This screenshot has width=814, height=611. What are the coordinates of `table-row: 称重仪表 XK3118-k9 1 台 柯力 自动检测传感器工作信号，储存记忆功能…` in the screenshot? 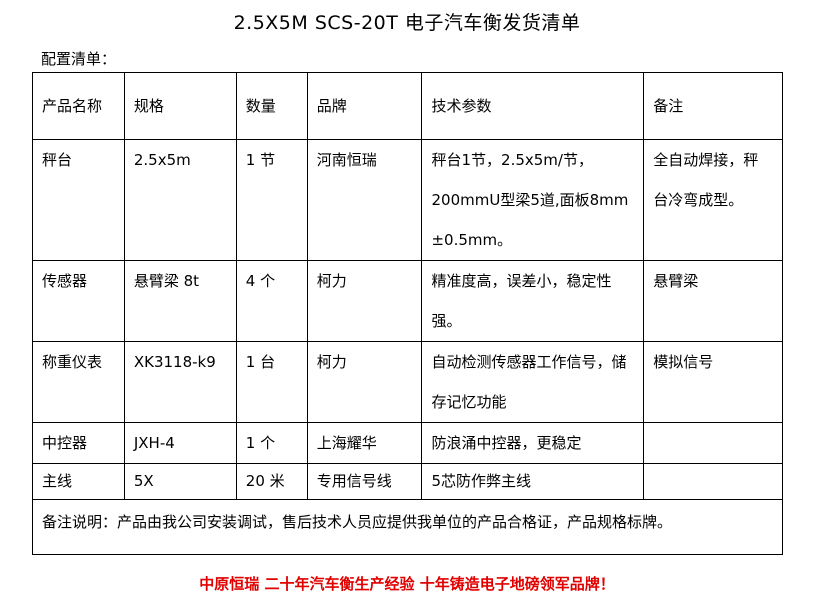 It's located at (407, 382).